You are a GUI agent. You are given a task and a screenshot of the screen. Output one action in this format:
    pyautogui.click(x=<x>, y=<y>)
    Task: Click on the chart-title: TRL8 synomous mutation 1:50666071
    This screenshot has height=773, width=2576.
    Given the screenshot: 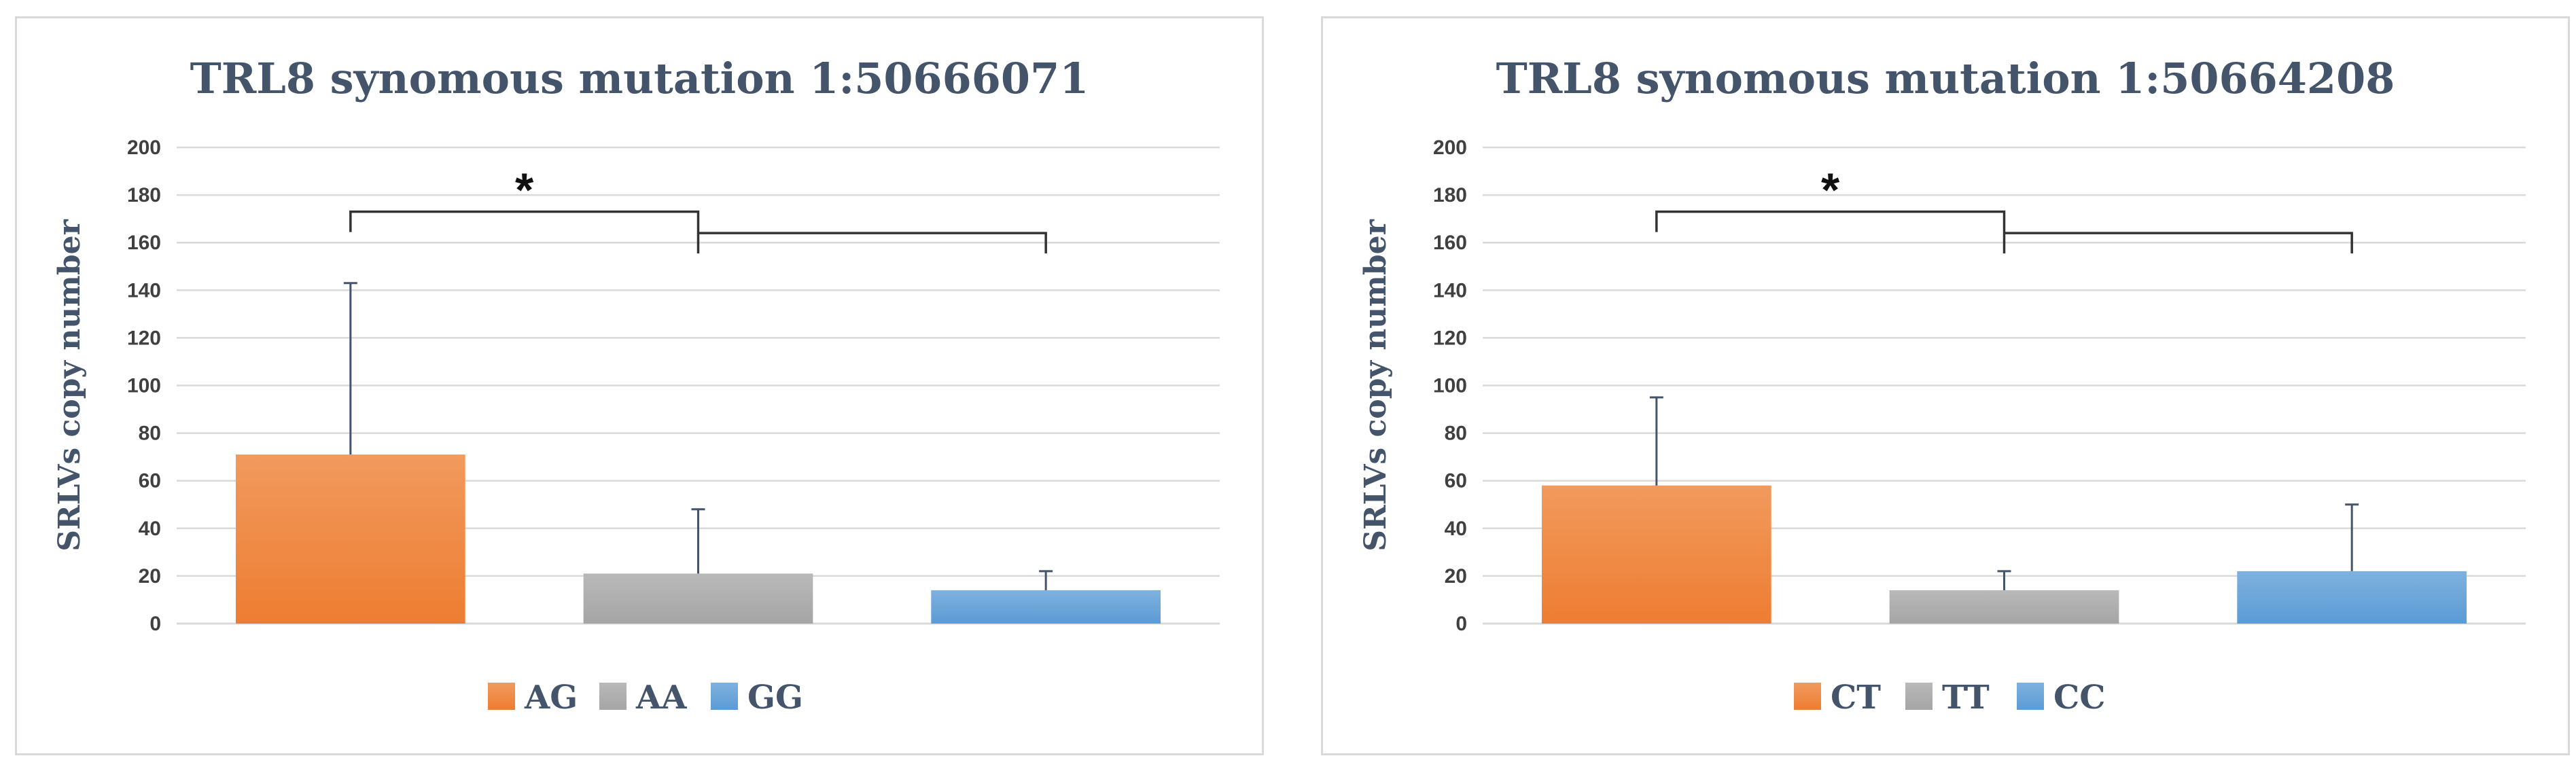 What is the action you would take?
    pyautogui.click(x=639, y=79)
    